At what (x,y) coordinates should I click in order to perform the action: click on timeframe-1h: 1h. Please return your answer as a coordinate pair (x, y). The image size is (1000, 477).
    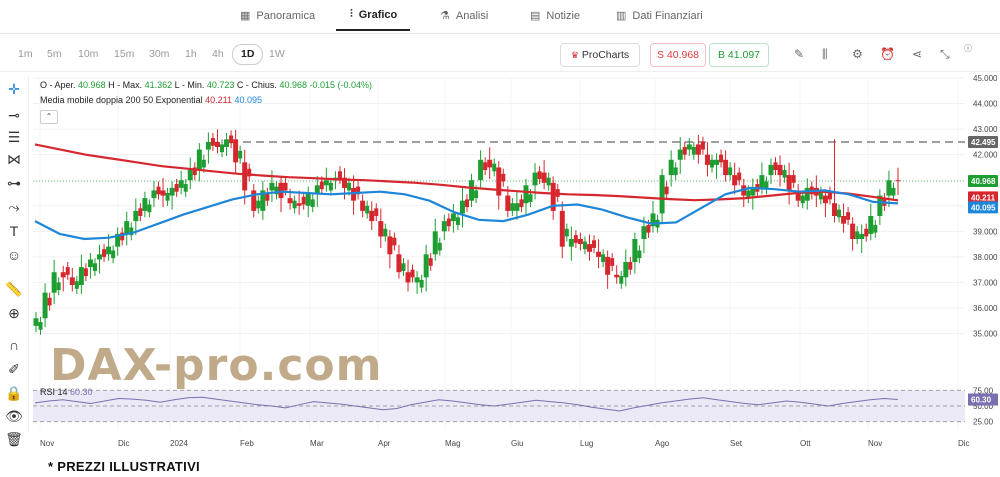
    Looking at the image, I should click on (191, 54).